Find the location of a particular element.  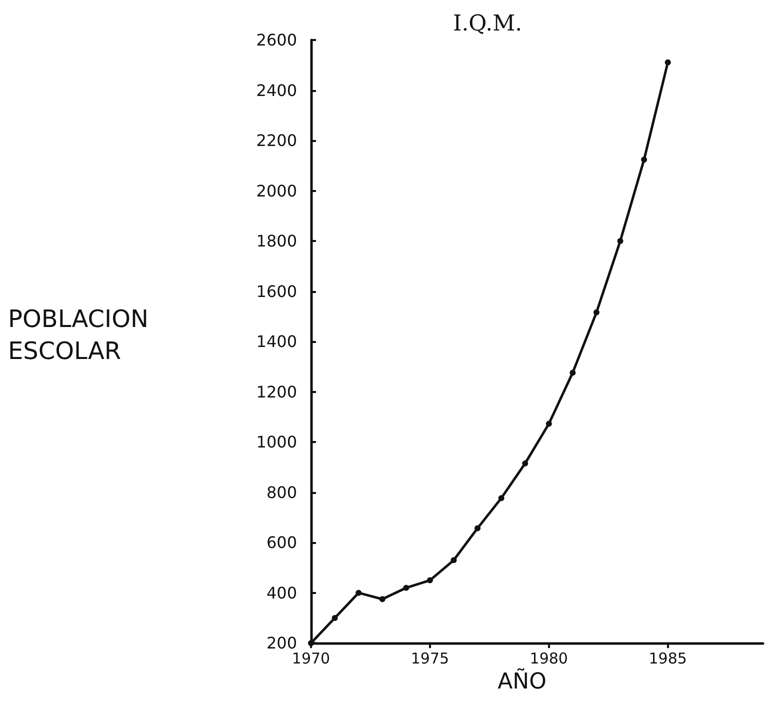

x-axis-title: AÑO is located at coordinates (522, 681).